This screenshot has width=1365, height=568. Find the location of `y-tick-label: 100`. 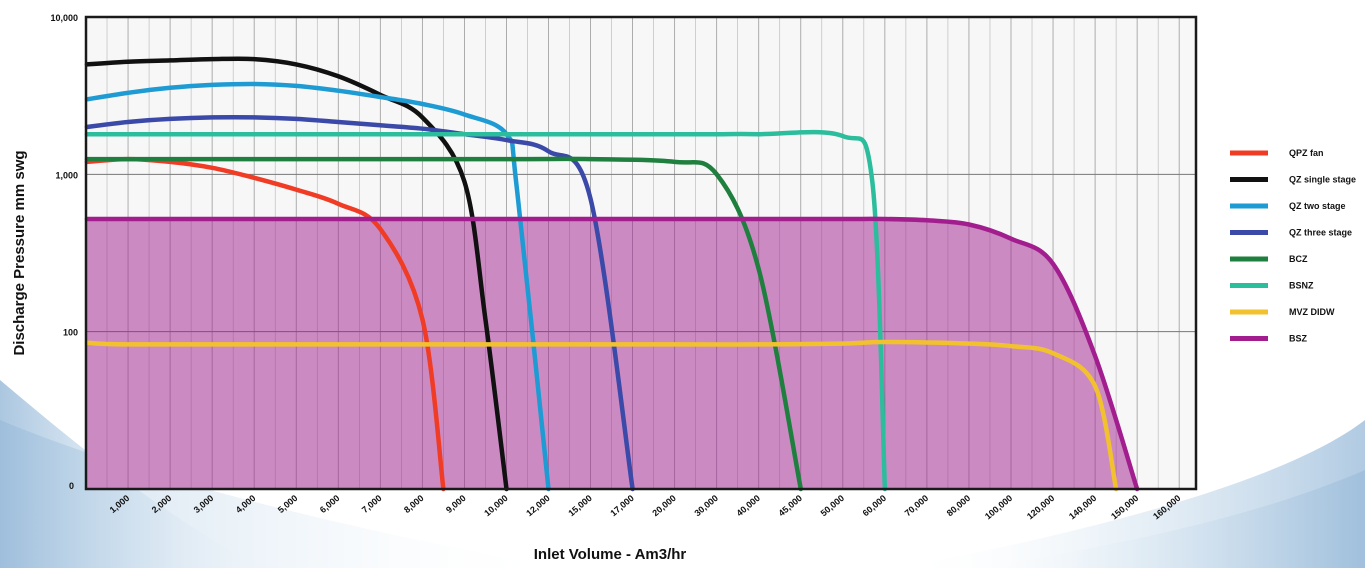

y-tick-label: 100 is located at coordinates (70, 333).